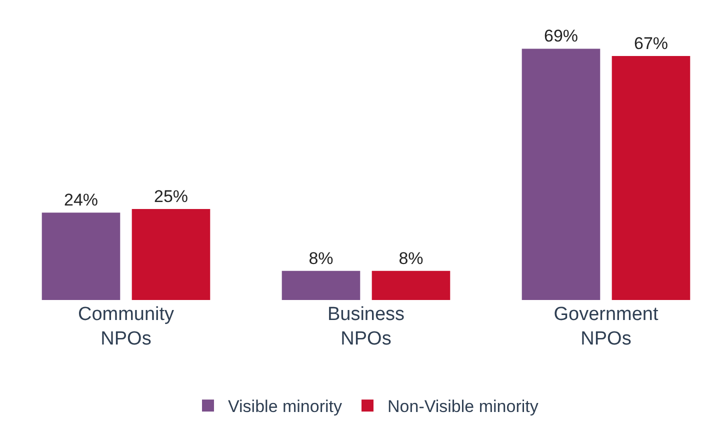  What do you see at coordinates (81, 200) in the screenshot?
I see `data-label: 24%` at bounding box center [81, 200].